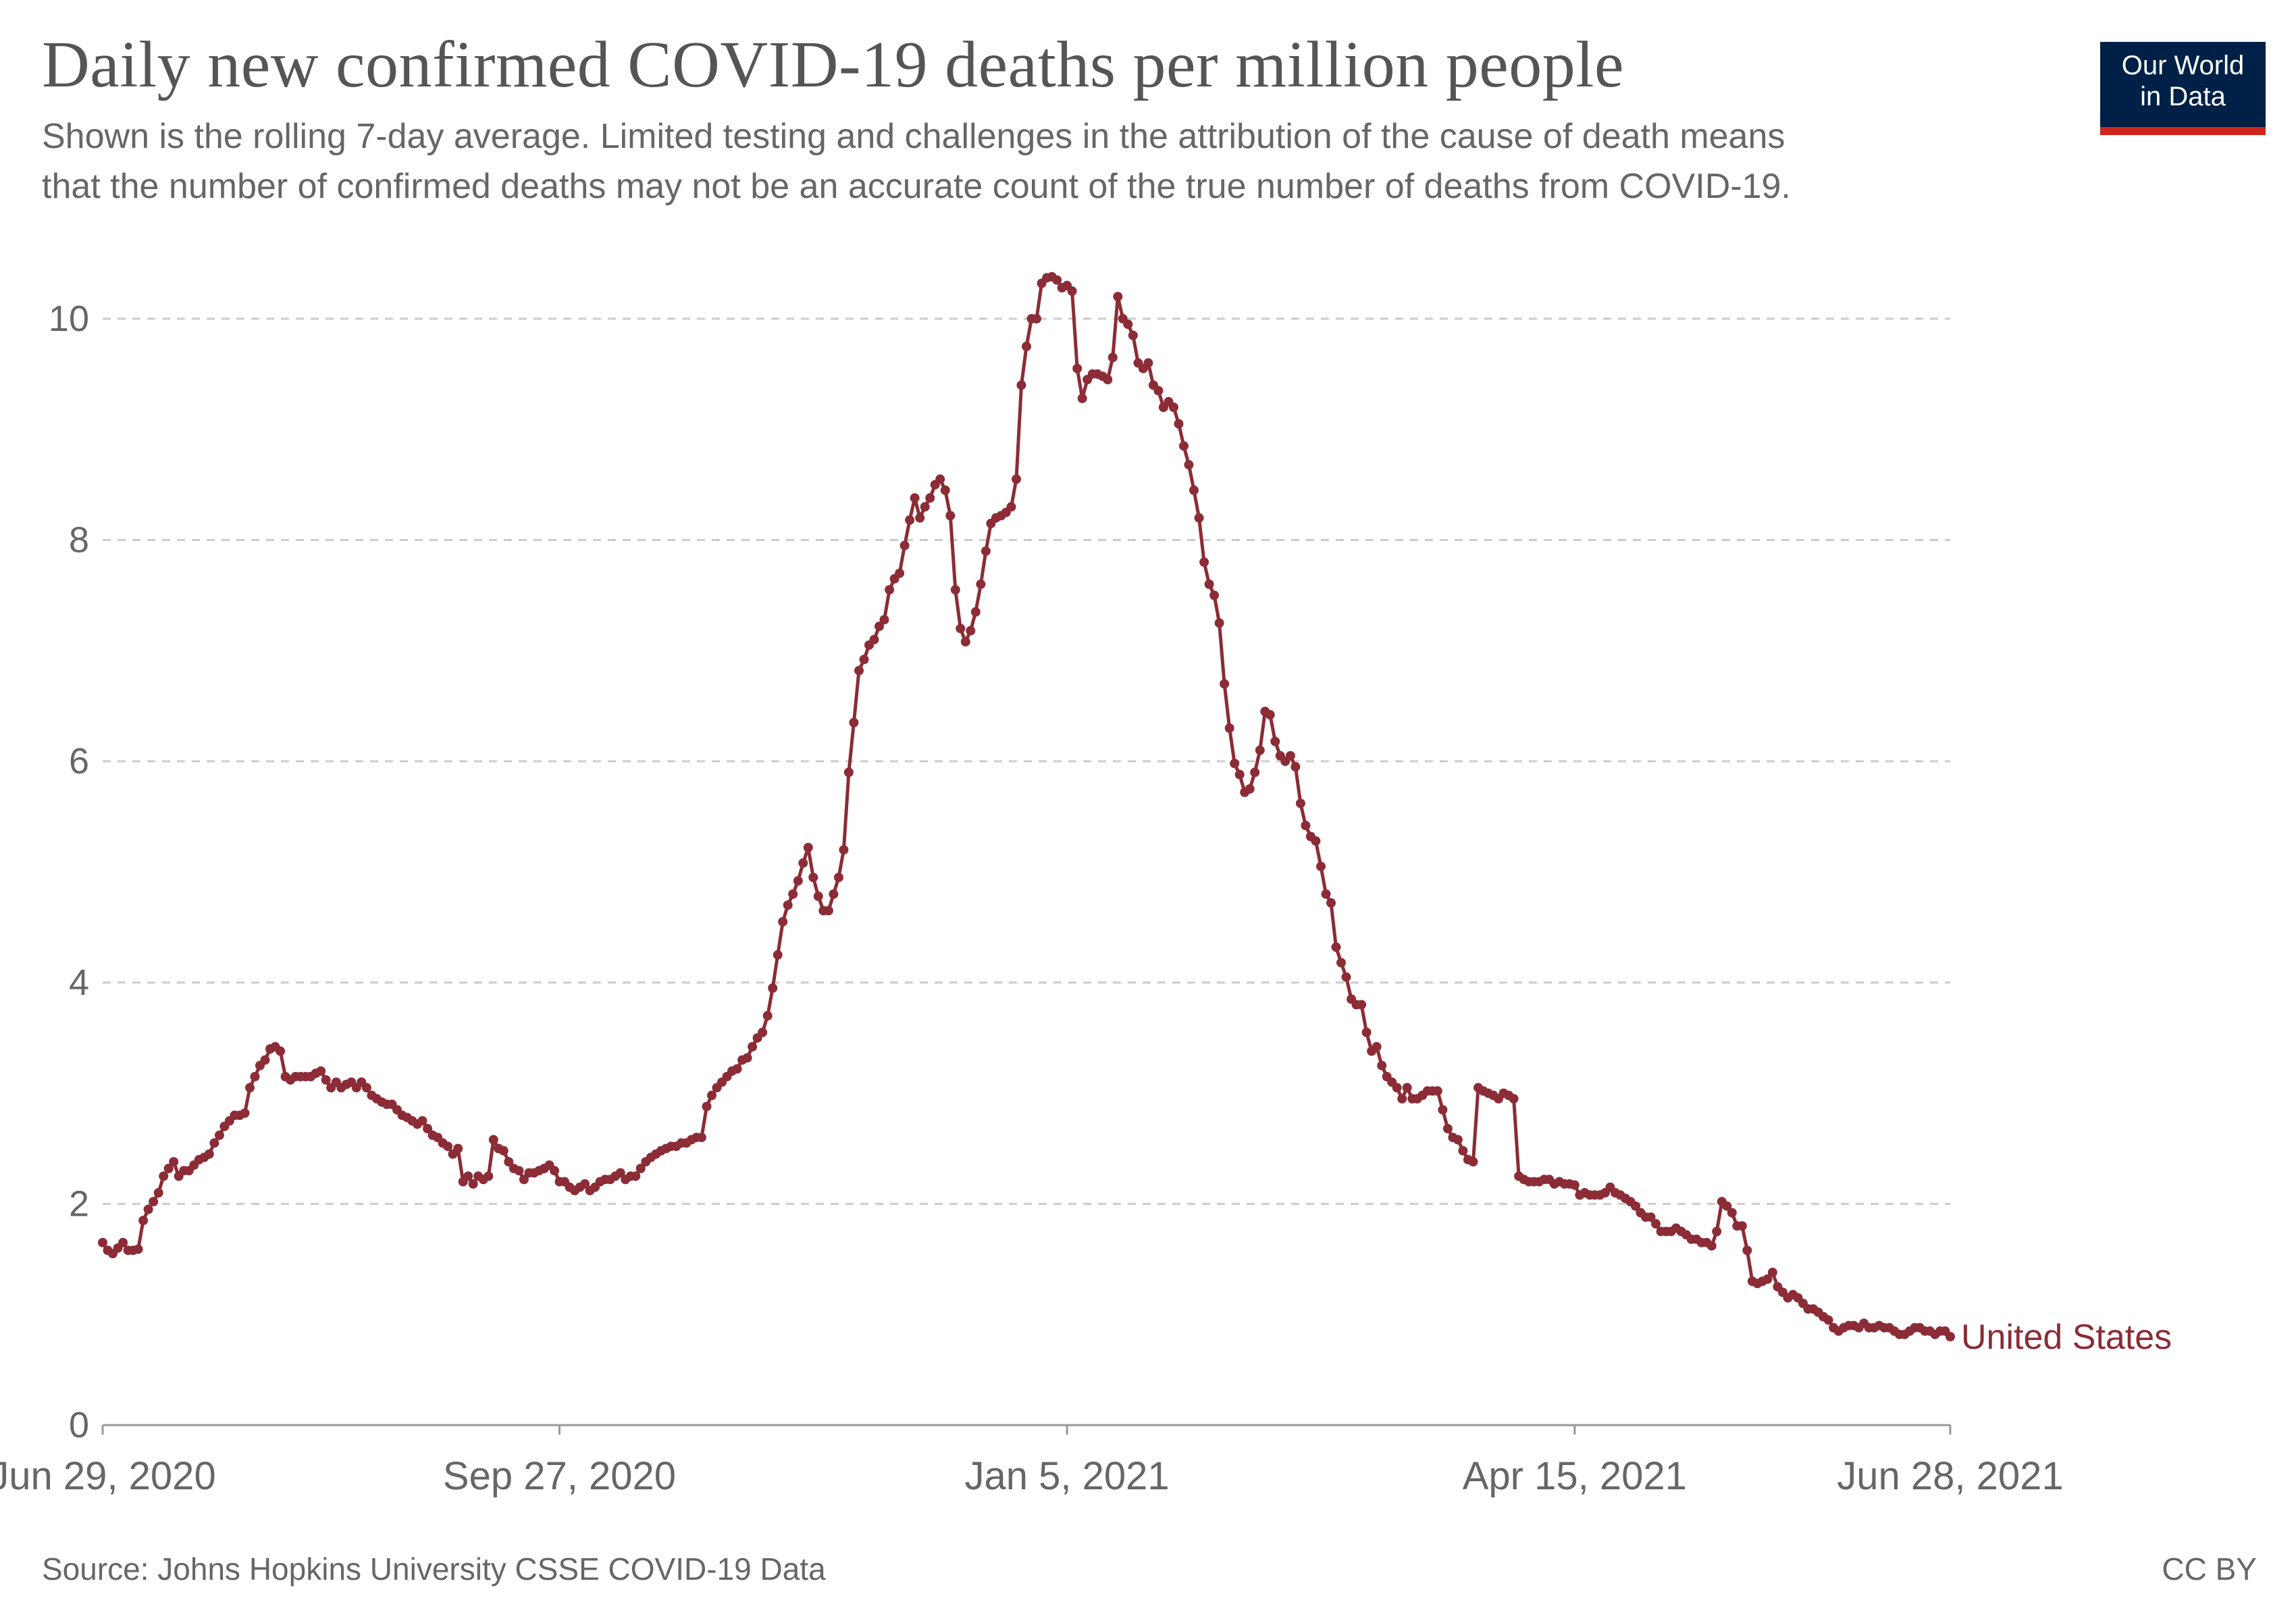  I want to click on y-tick-label: 2, so click(79, 1203).